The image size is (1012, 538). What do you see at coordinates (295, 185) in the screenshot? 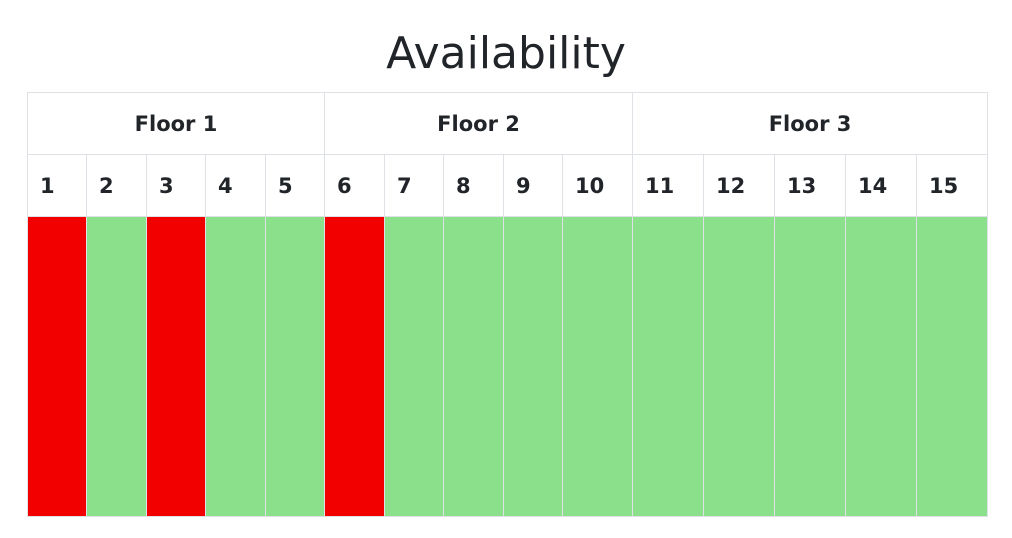
I see `room-header-5: 5` at bounding box center [295, 185].